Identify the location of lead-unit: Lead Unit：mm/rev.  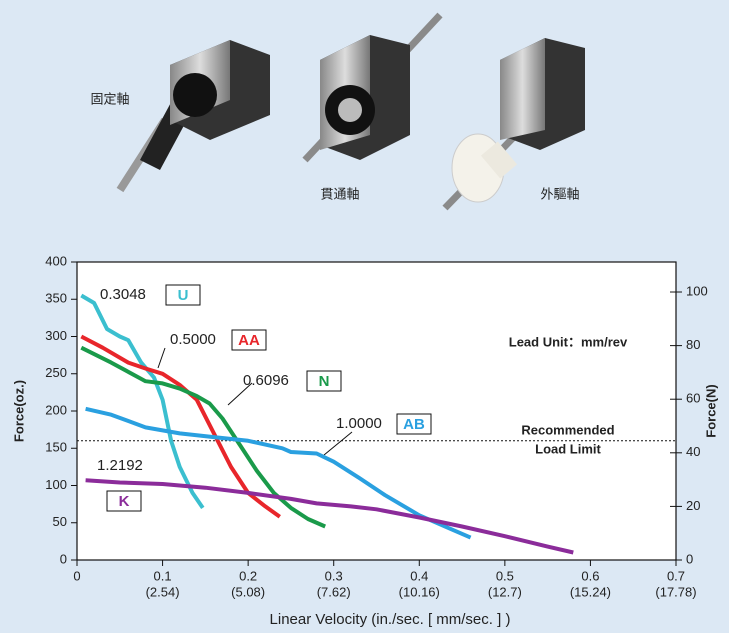
(568, 341).